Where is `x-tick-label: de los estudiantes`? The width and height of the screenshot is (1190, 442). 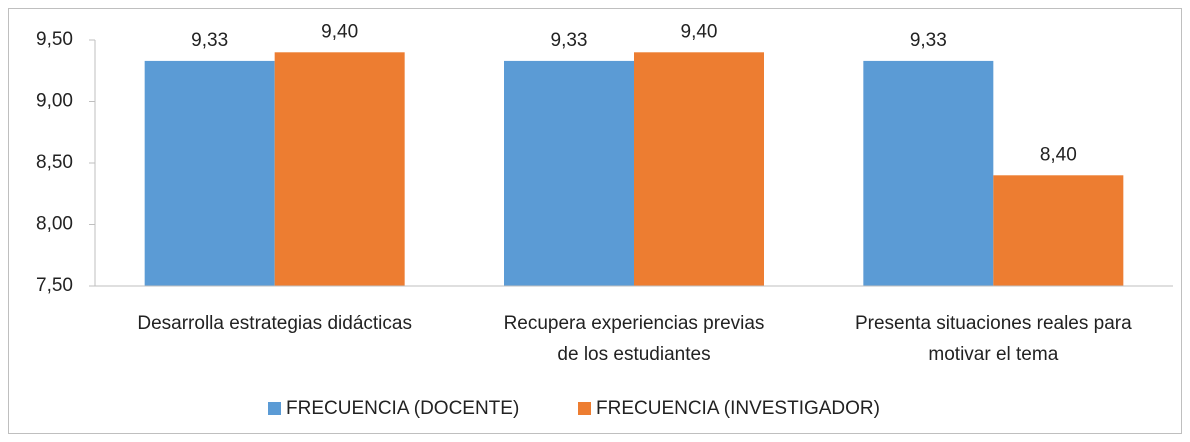 x-tick-label: de los estudiantes is located at coordinates (633, 354).